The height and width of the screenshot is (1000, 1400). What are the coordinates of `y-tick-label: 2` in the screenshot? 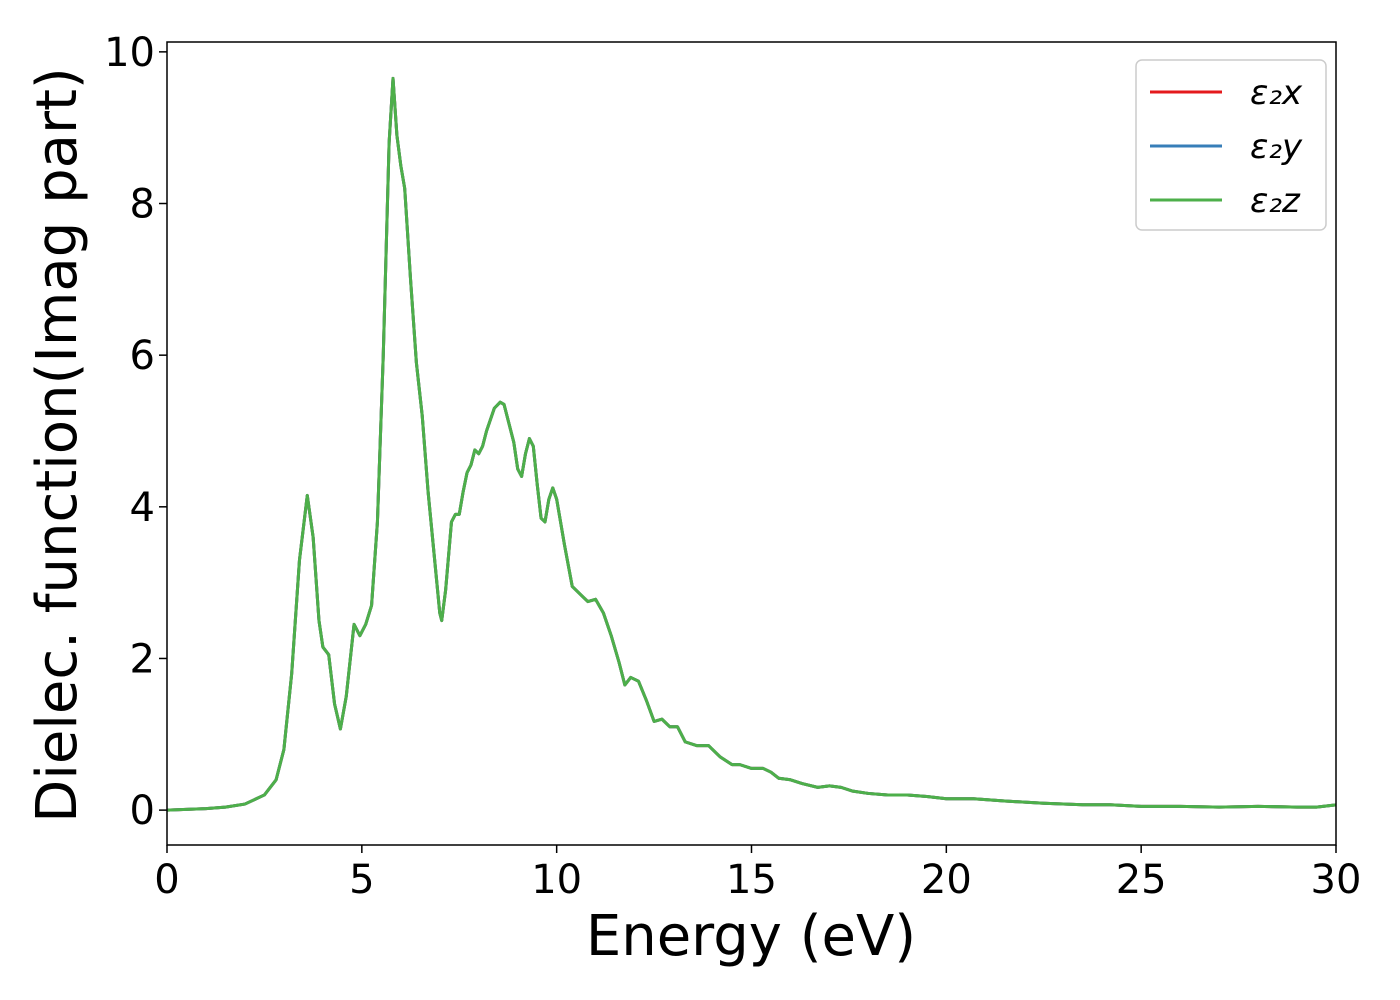 It's located at (142, 659).